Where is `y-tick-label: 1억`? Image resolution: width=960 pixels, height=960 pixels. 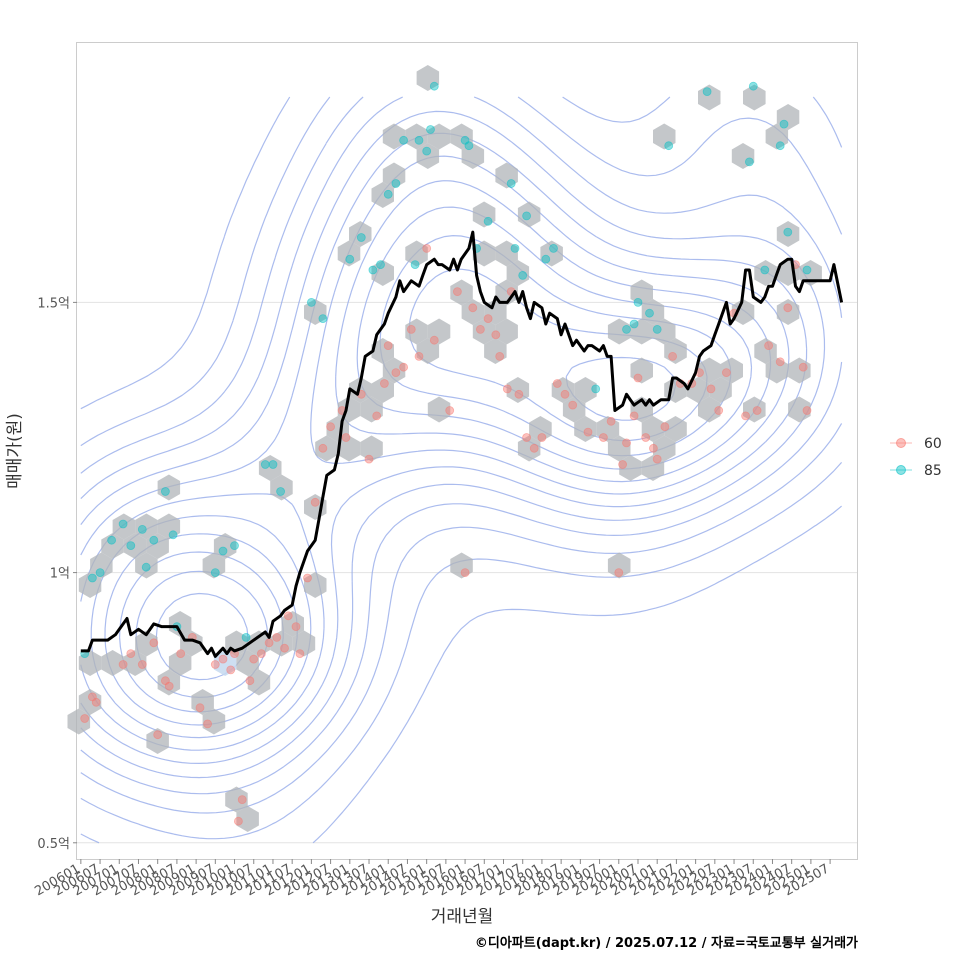
y-tick-label: 1억 is located at coordinates (60, 574).